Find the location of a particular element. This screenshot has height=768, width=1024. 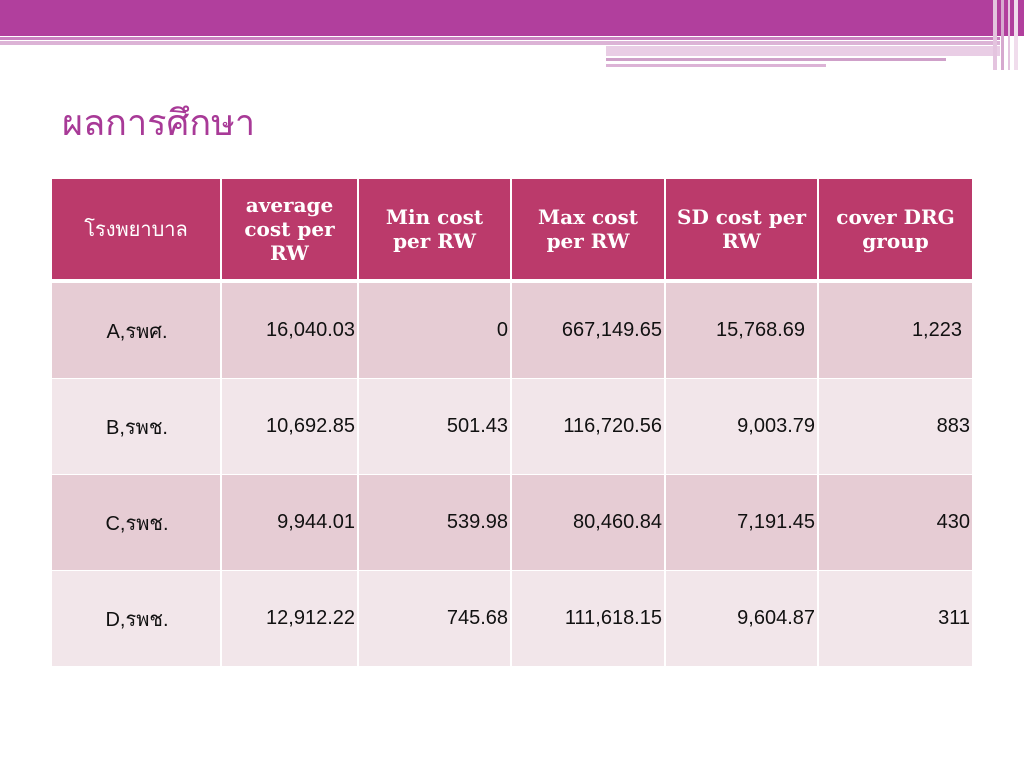

min-cost-cell: 745.68 is located at coordinates (435, 618).